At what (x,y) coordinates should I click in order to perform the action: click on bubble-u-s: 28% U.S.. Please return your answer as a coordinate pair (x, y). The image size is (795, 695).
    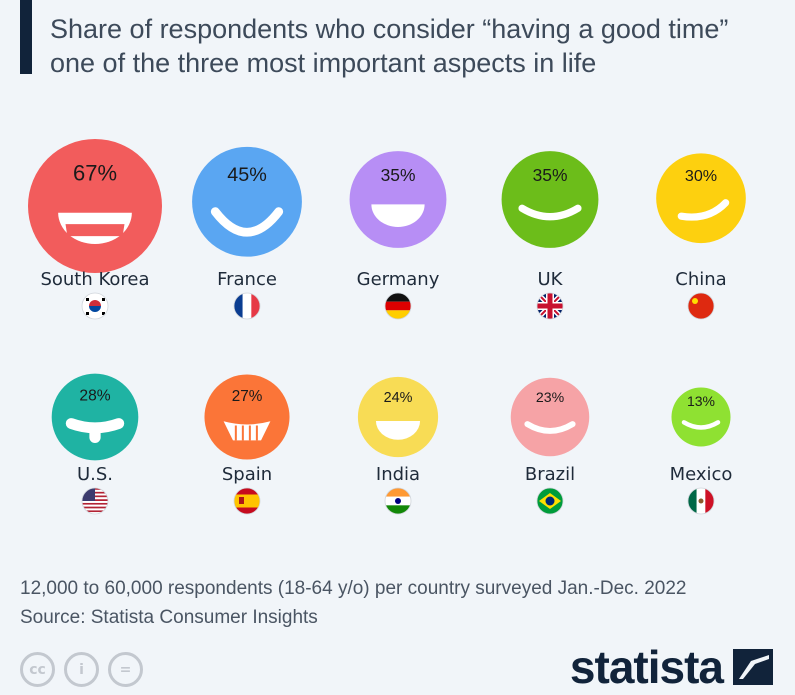
    Looking at the image, I should click on (95, 444).